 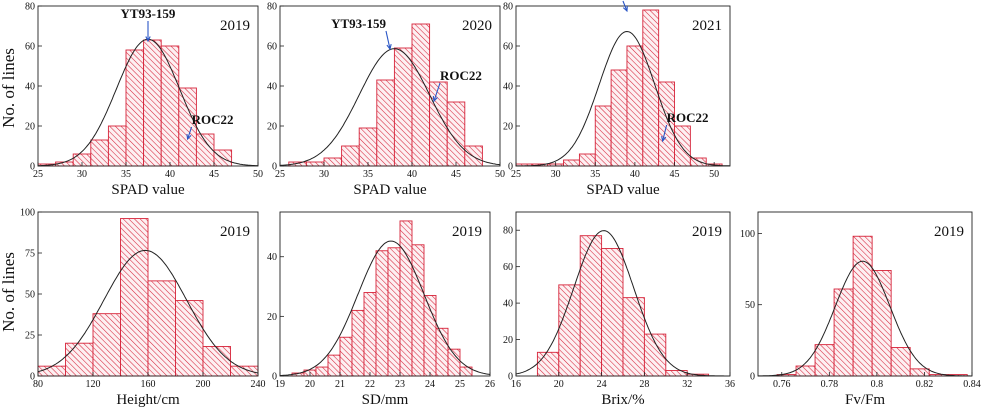 I want to click on frame-brix2019, so click(x=623, y=294).